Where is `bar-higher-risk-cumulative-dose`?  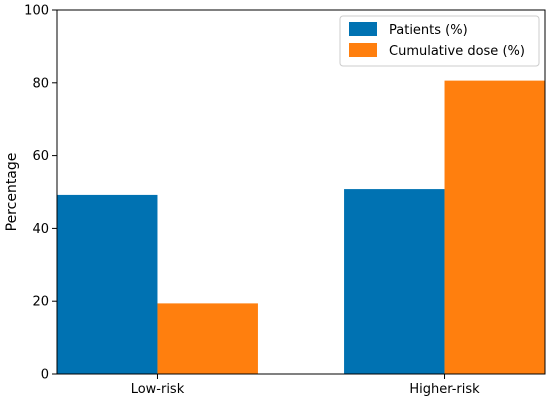
bar-higher-risk-cumulative-dose is located at coordinates (494, 227).